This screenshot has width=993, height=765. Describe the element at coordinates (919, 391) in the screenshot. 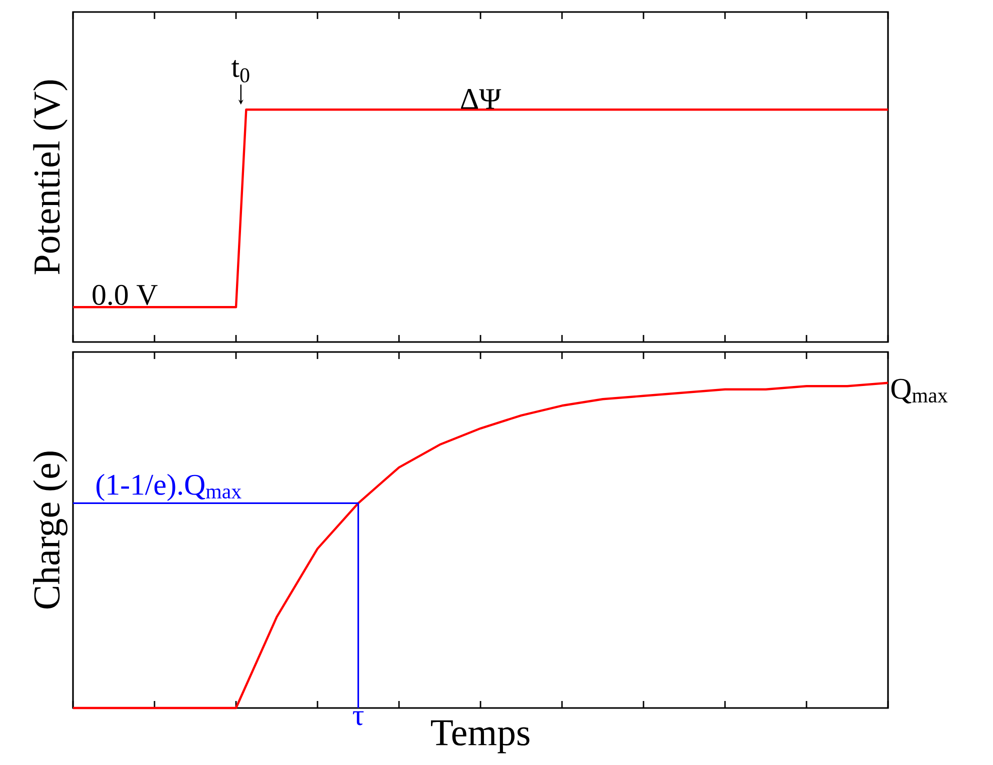

I see `text: Q$_{max}$` at that location.